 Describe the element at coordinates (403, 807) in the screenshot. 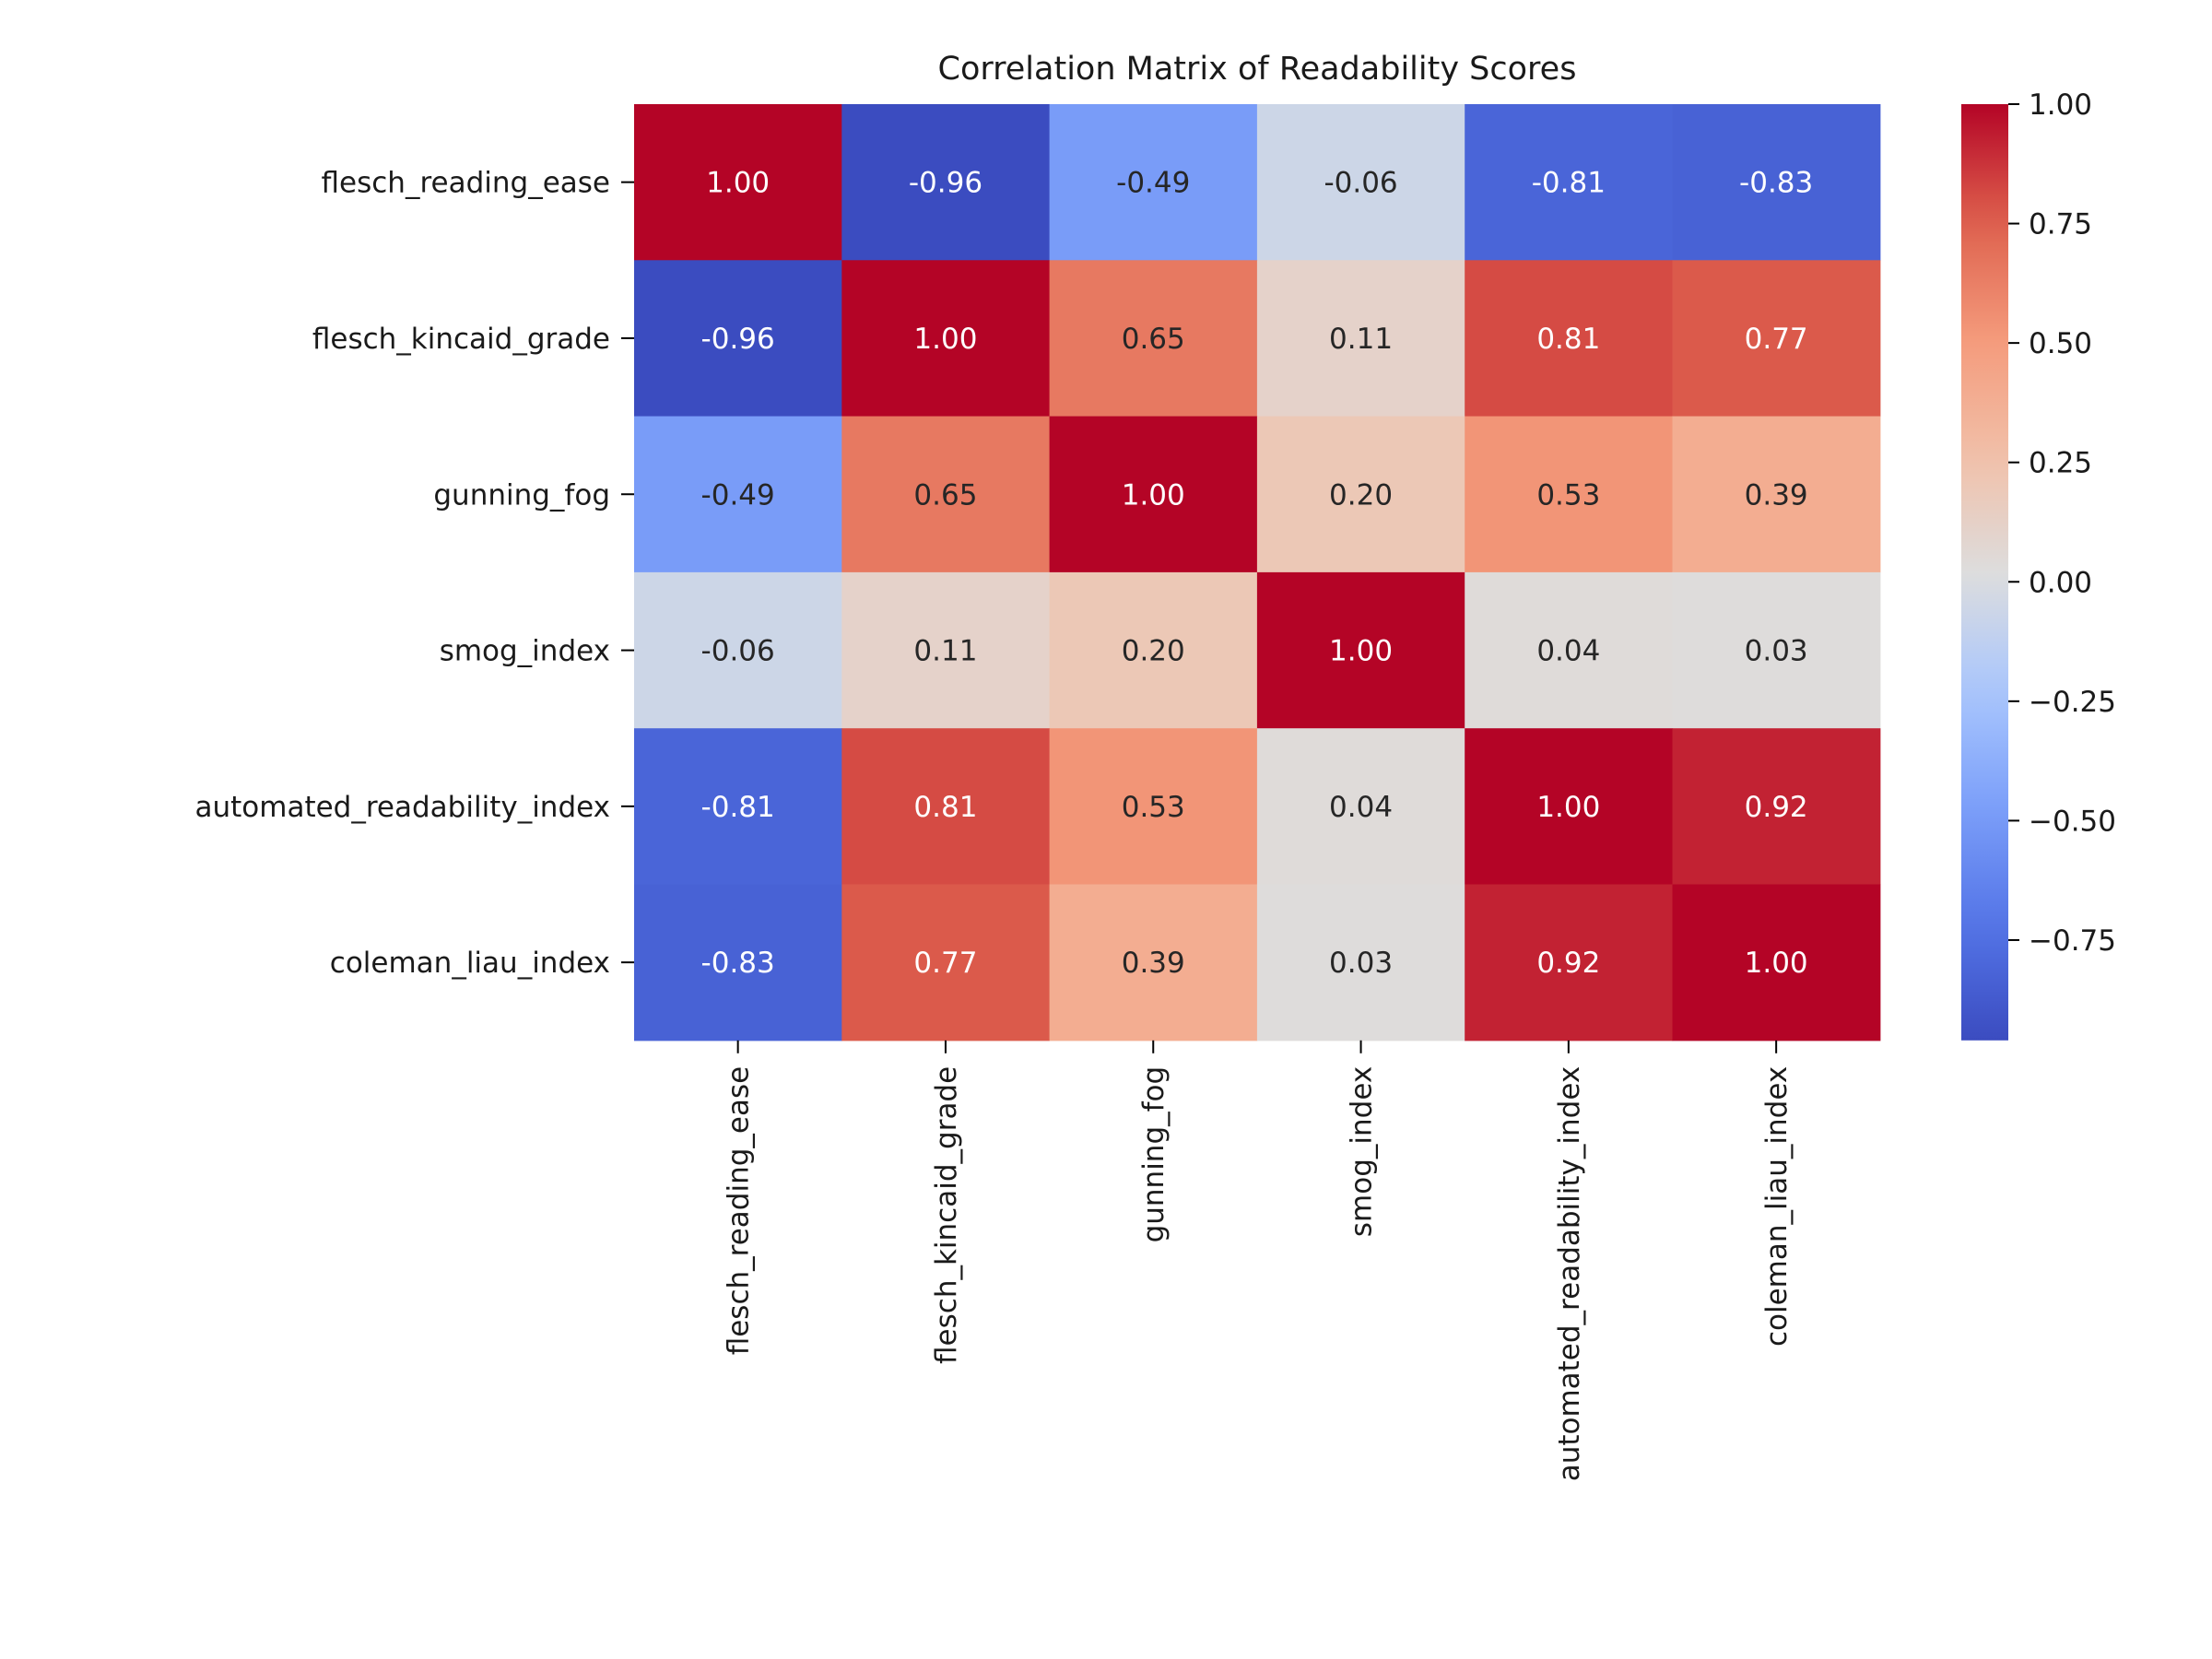

I see `y-tick-label: automated_readability_index` at that location.